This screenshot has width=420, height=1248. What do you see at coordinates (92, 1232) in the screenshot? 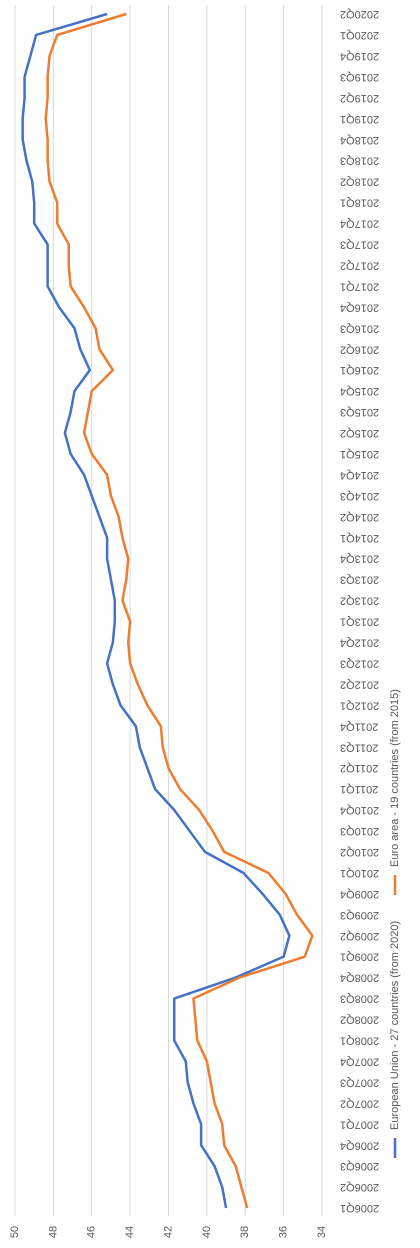
I see `y-tick-label: 46` at bounding box center [92, 1232].